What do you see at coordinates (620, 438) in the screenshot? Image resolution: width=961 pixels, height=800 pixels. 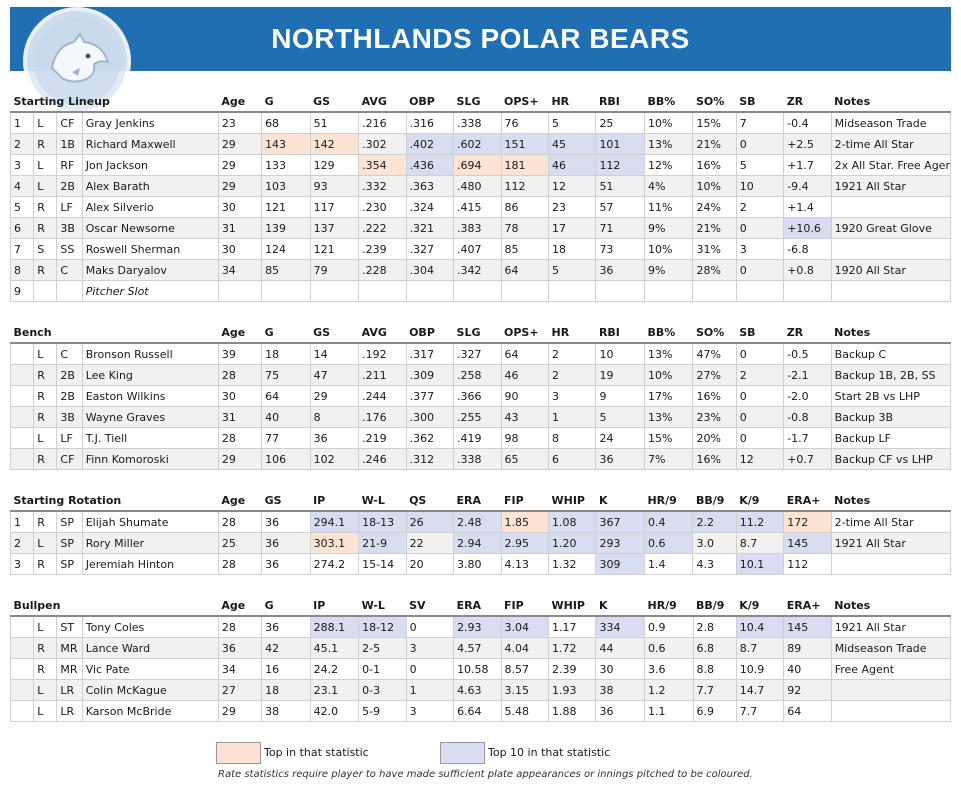 I see `table-cell: 24` at bounding box center [620, 438].